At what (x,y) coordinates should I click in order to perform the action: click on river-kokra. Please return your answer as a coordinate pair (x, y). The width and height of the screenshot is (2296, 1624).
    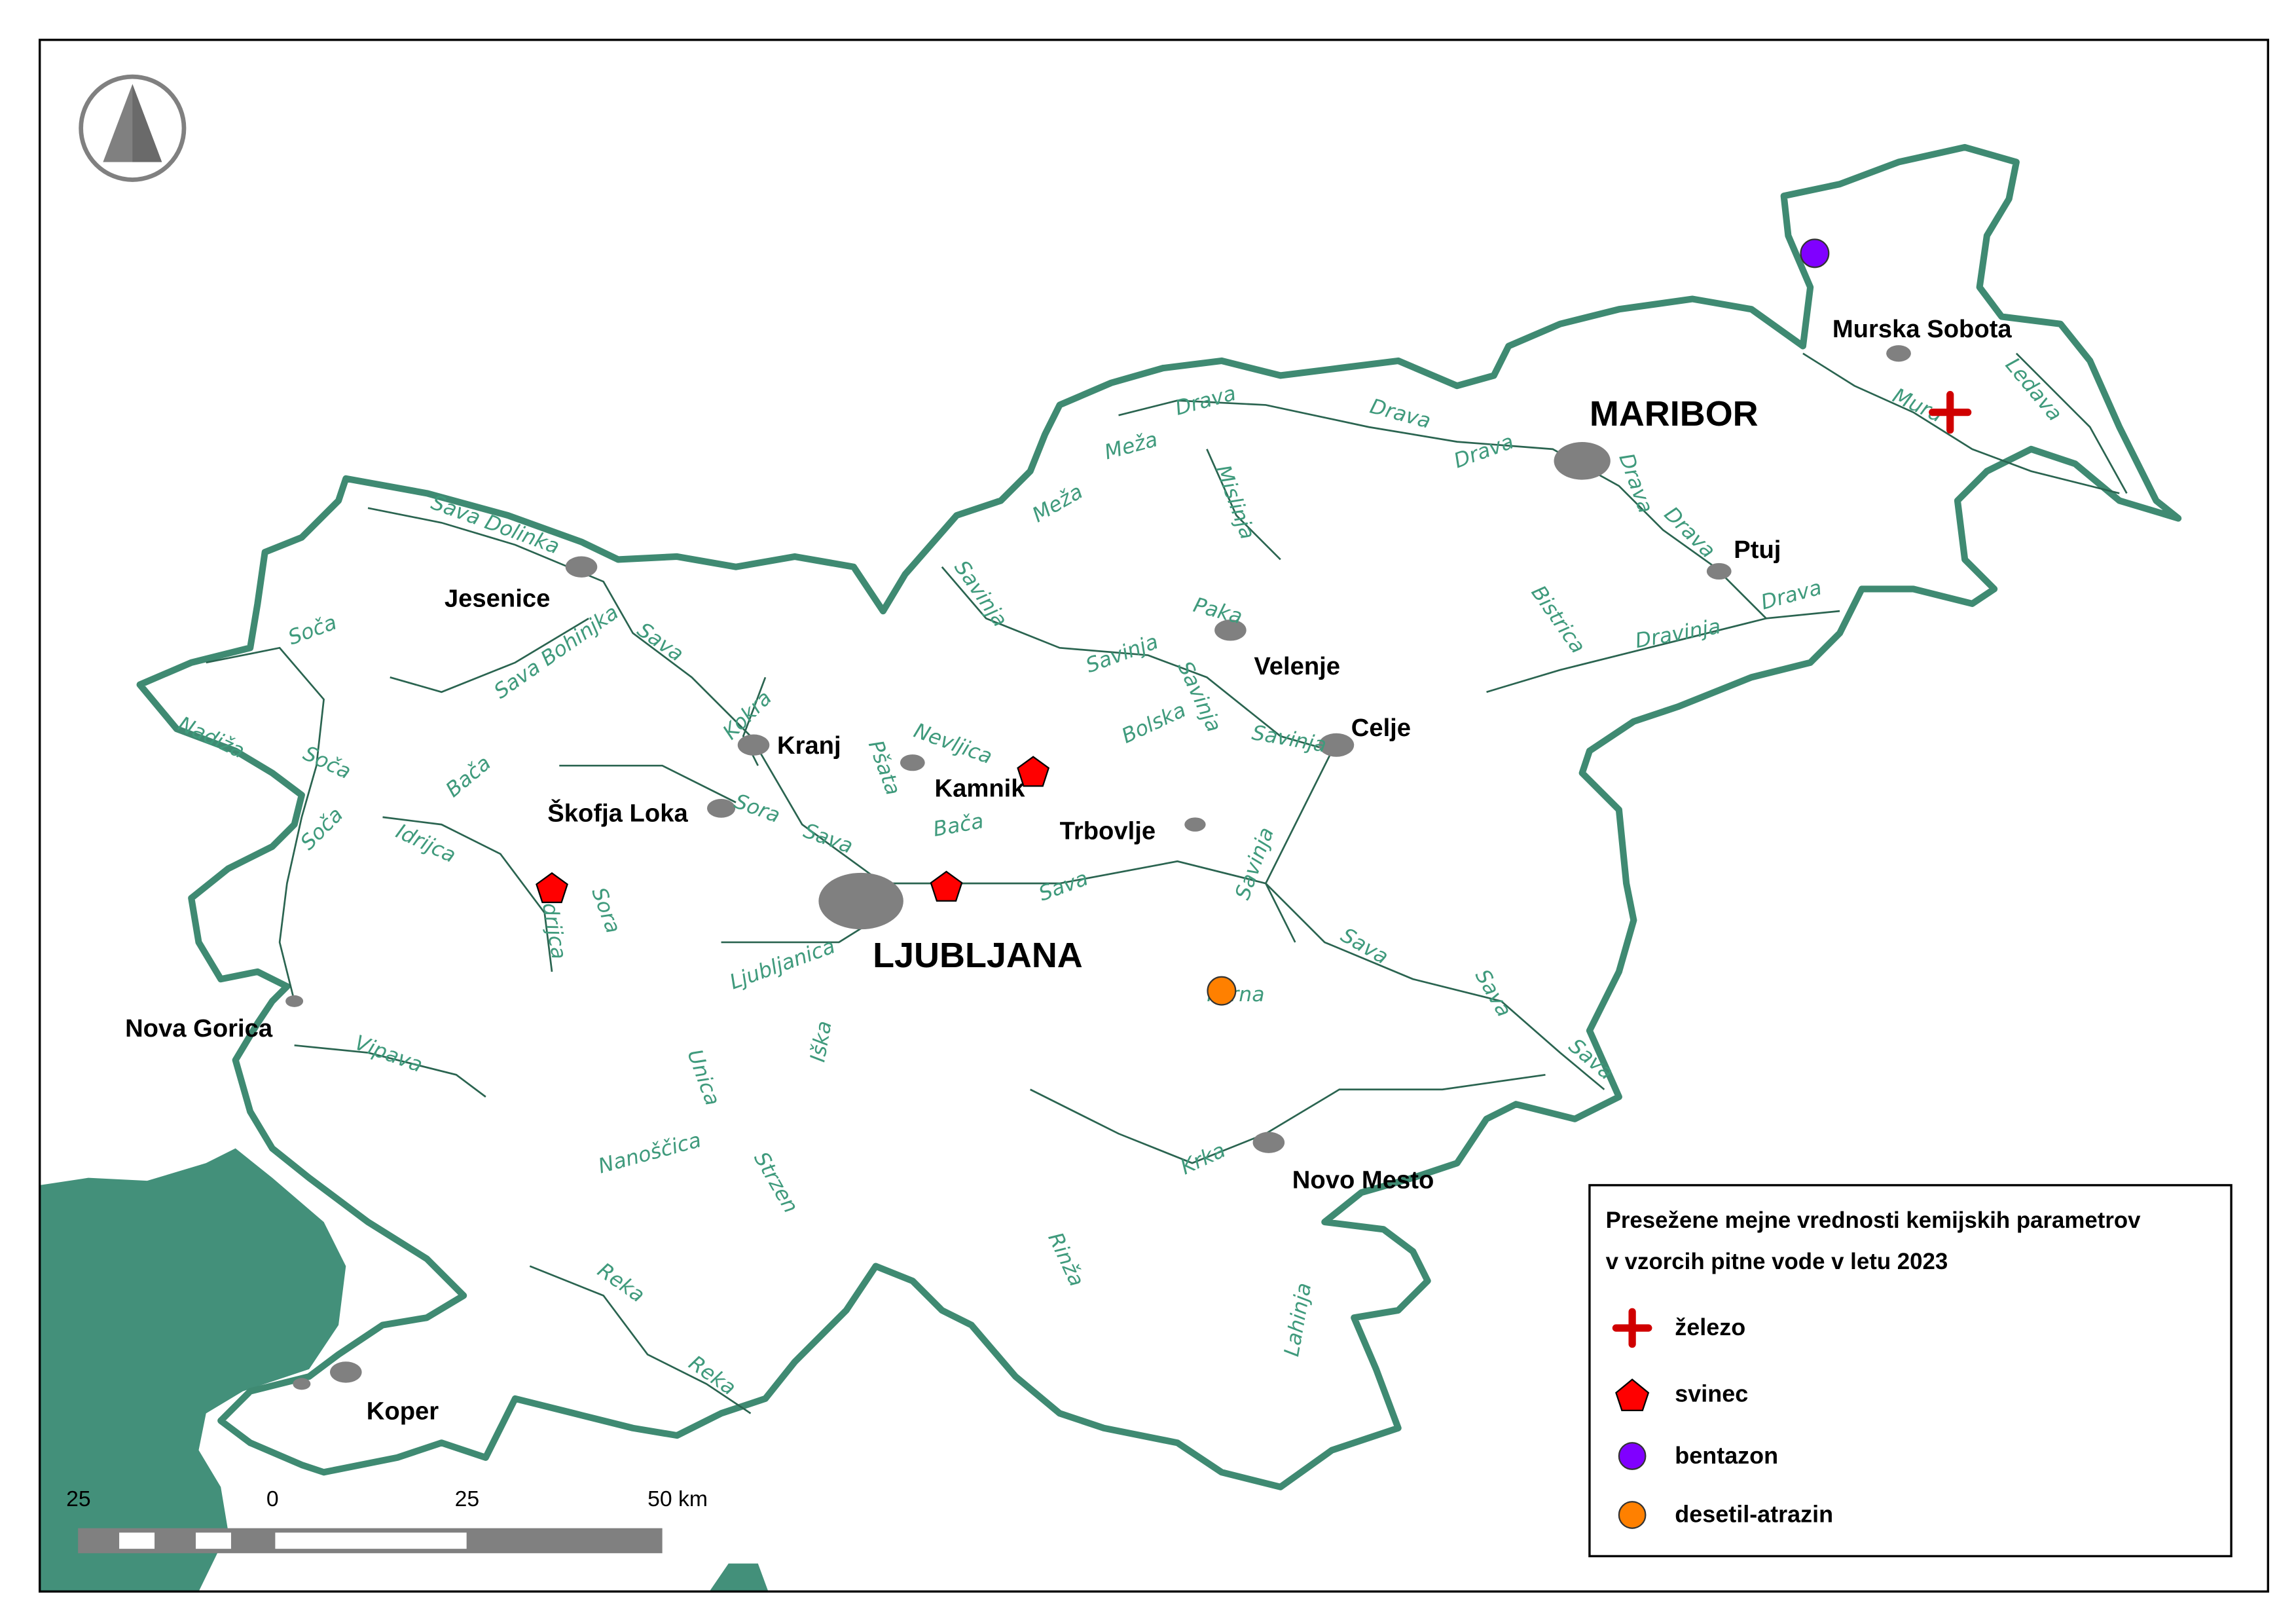
    Looking at the image, I should click on (754, 721).